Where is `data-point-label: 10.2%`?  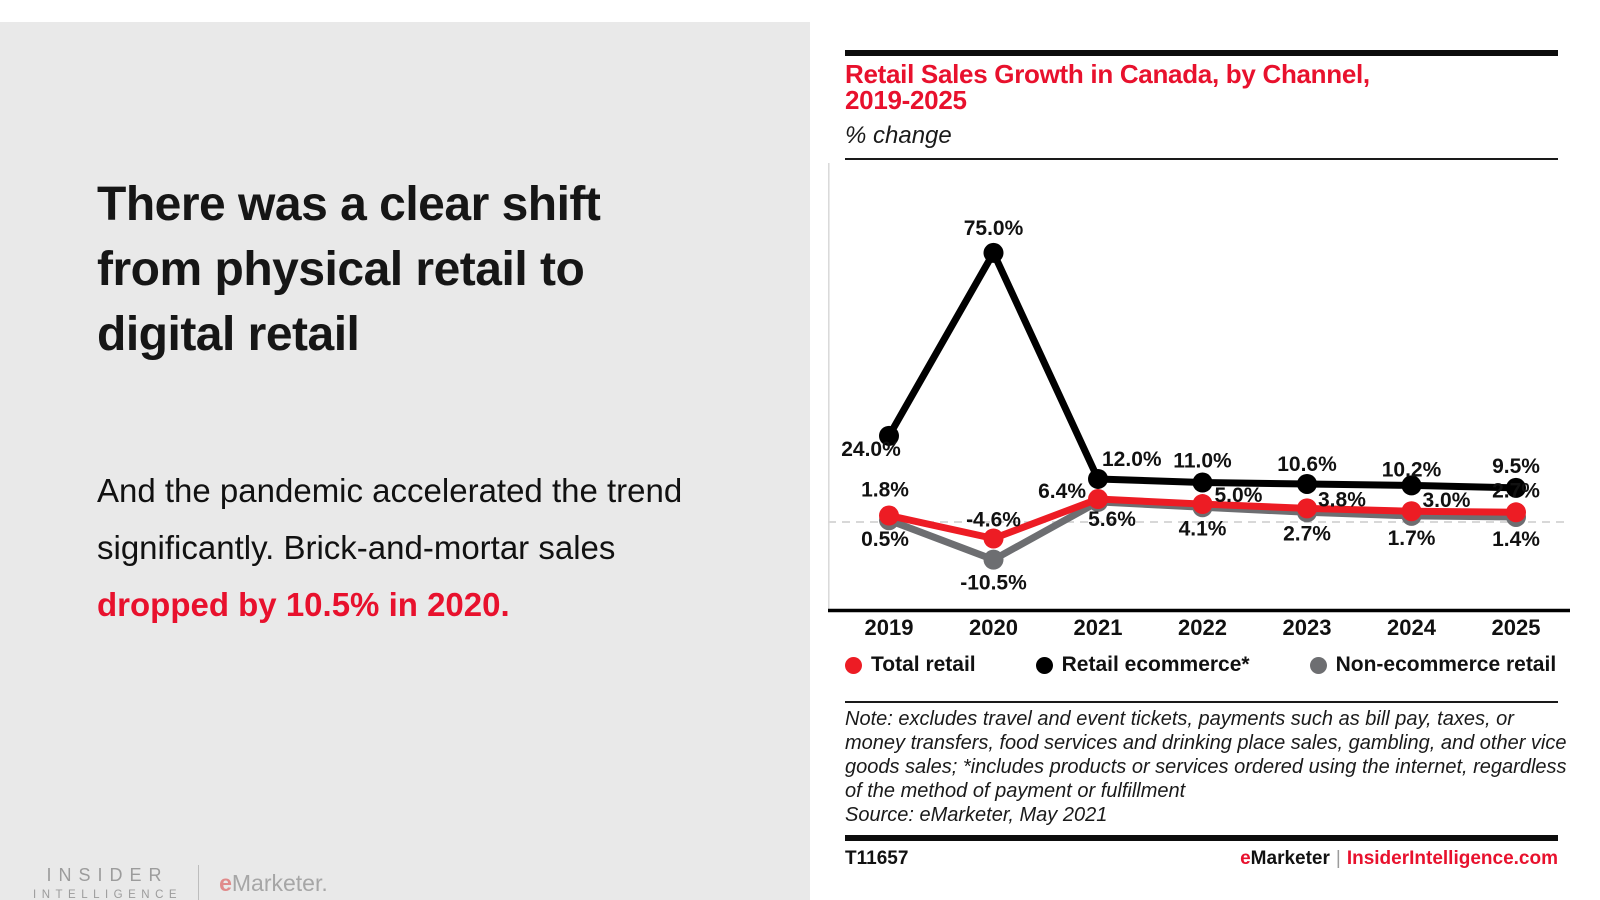
data-point-label: 10.2% is located at coordinates (1412, 469).